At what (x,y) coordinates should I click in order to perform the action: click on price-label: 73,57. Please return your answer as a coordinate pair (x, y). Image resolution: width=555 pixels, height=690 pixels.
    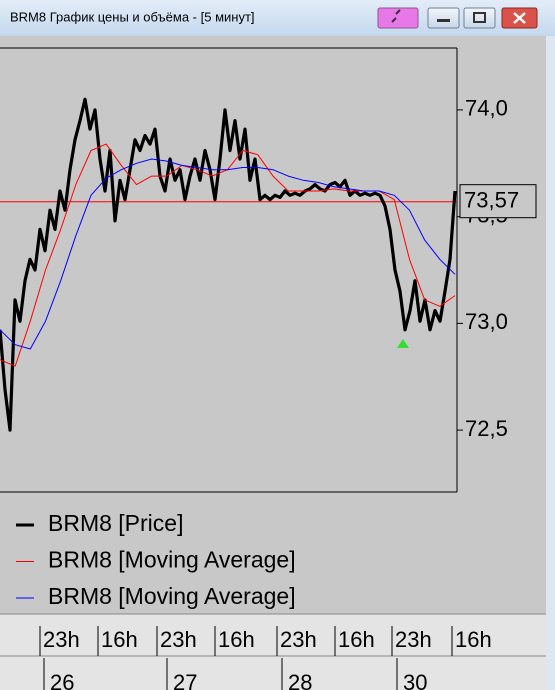
    Looking at the image, I should click on (491, 200).